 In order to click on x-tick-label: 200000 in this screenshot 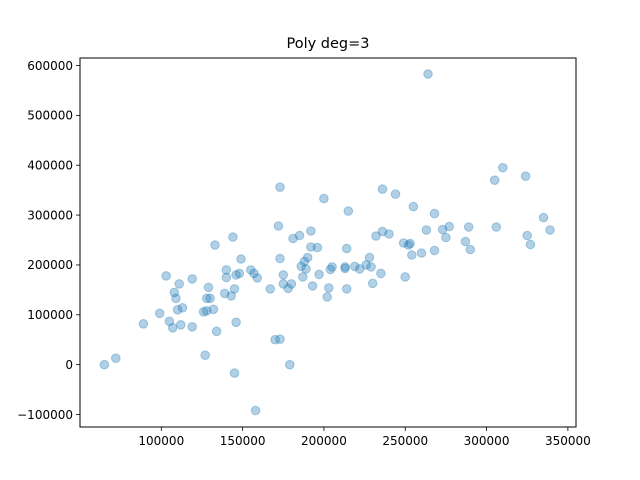, I will do `click(324, 441)`.